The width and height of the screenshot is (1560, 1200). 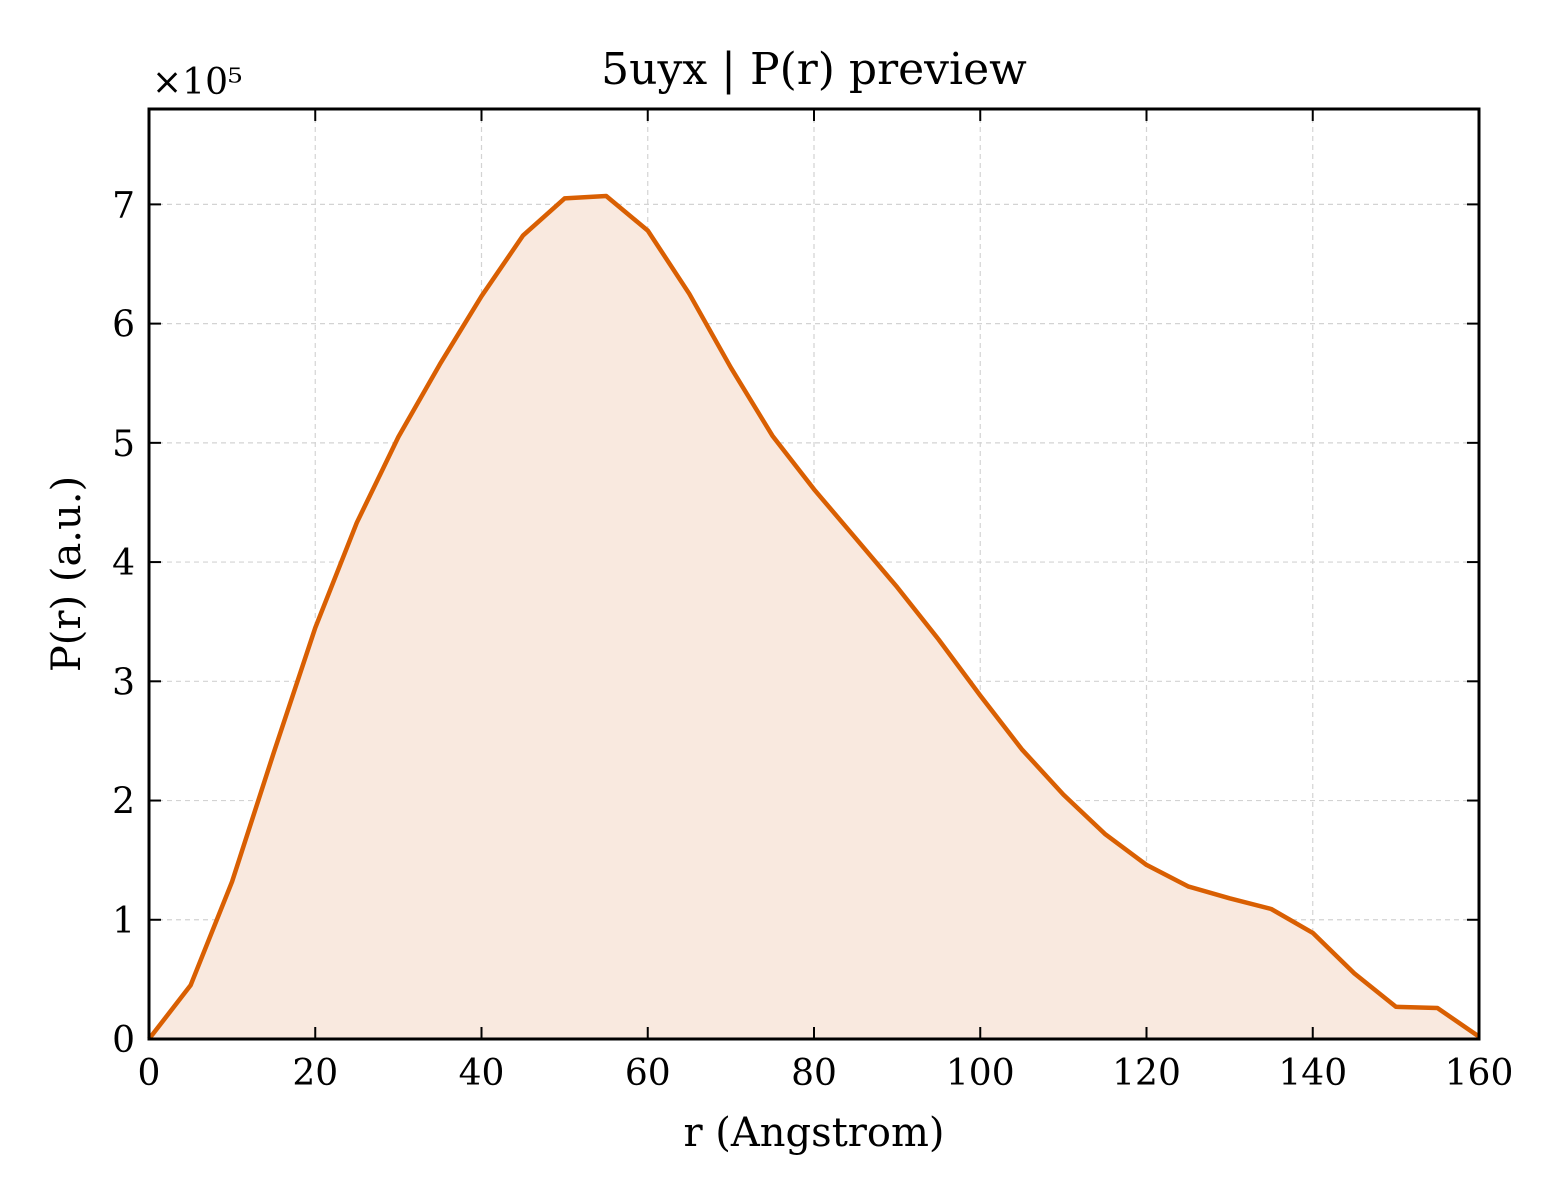 What do you see at coordinates (67, 574) in the screenshot?
I see `y-axis-label: P(r) (a.u.)` at bounding box center [67, 574].